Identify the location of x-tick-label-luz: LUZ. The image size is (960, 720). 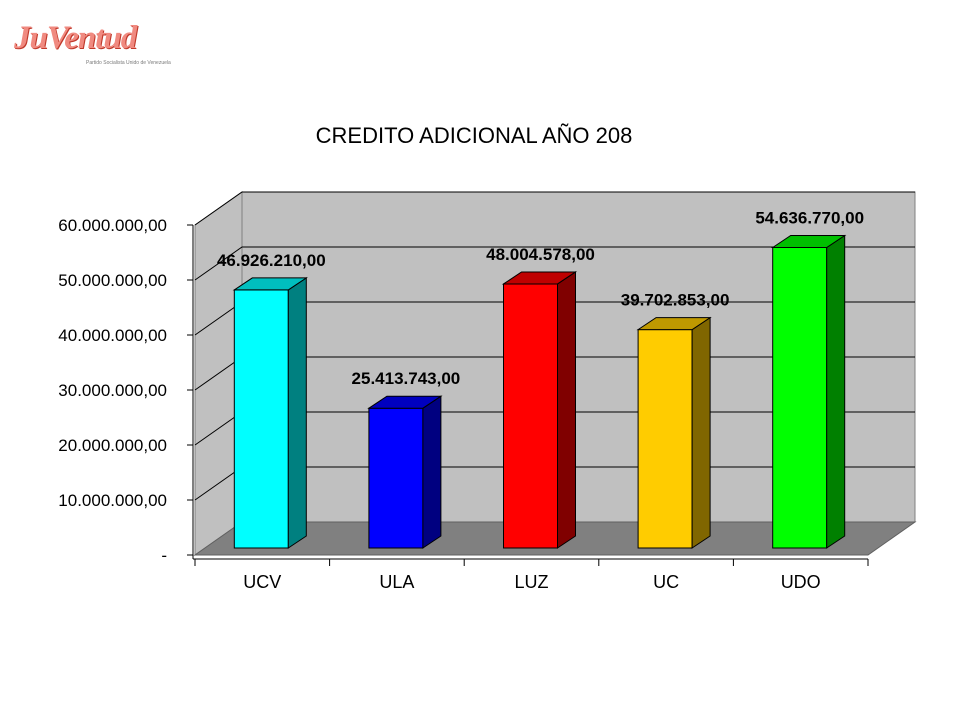
(531, 582).